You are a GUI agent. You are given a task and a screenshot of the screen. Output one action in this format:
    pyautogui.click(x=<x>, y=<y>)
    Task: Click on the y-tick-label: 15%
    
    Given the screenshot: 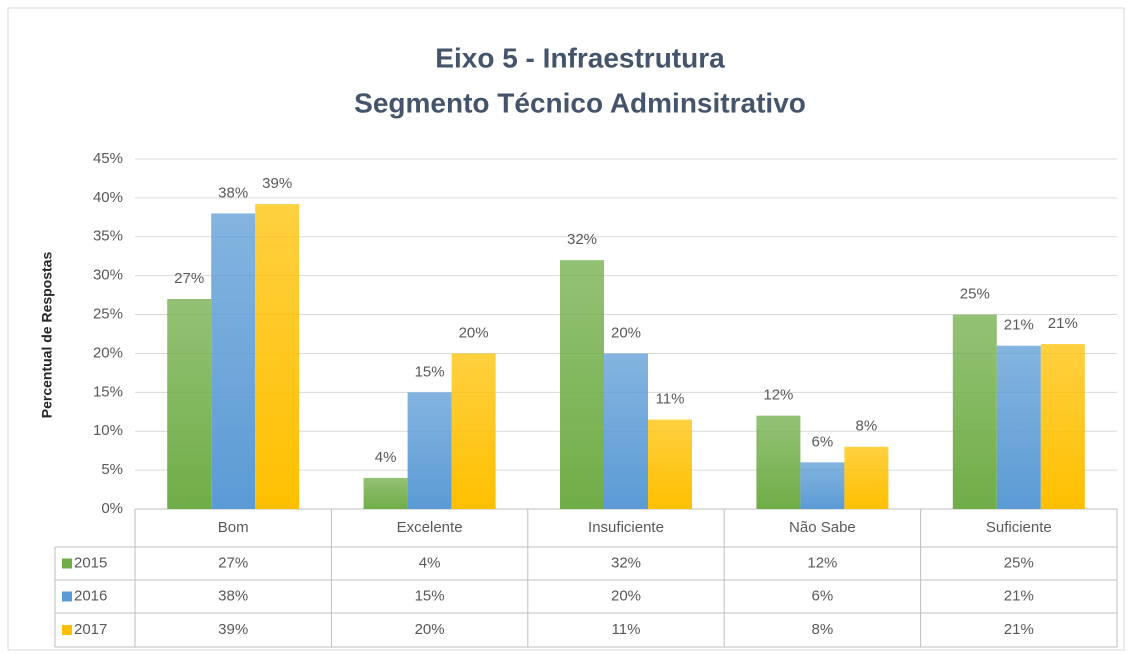 What is the action you would take?
    pyautogui.click(x=108, y=391)
    